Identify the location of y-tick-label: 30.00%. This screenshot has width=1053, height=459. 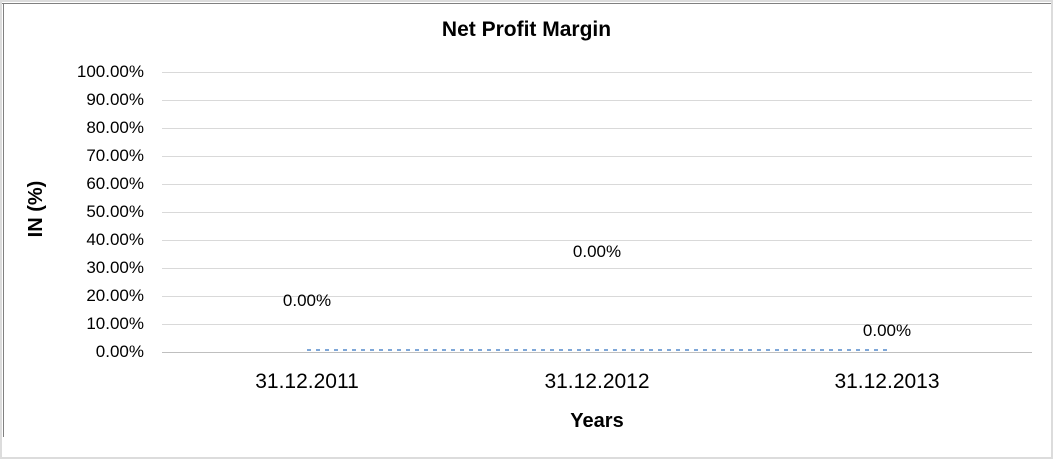
(115, 267).